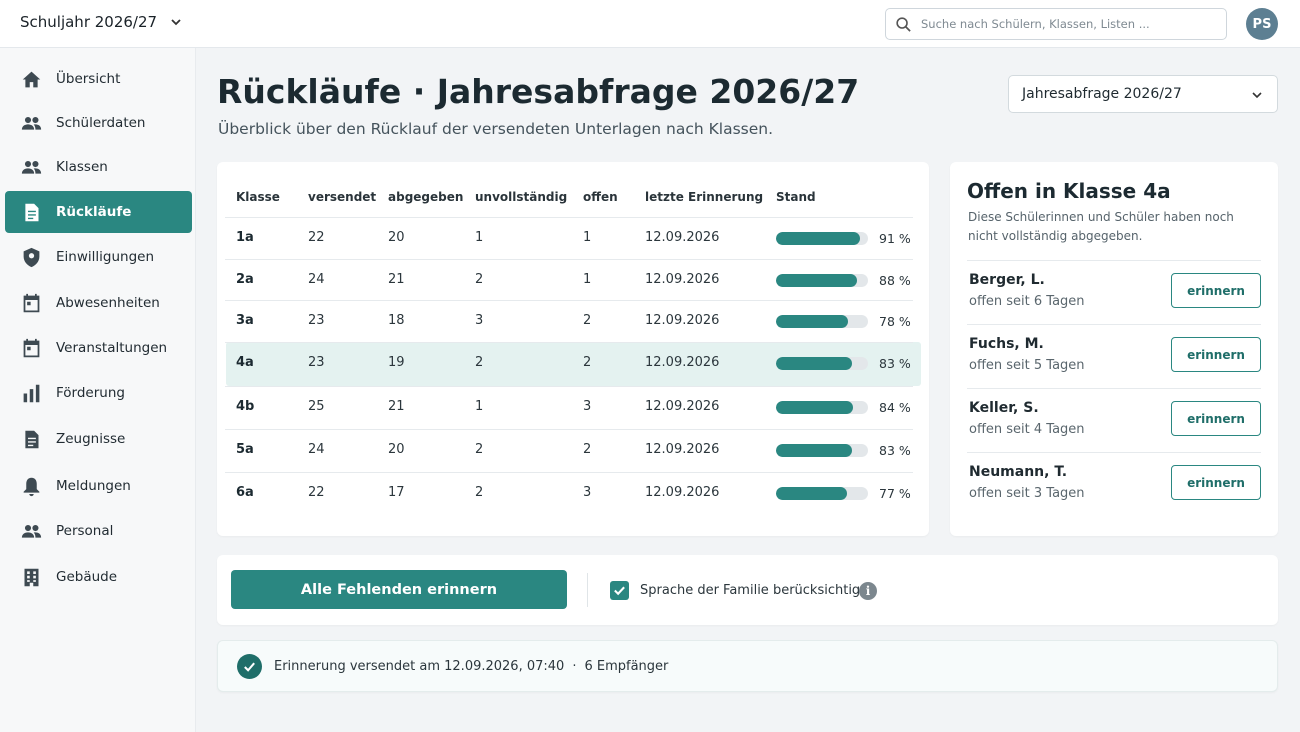 The image size is (1300, 732). Describe the element at coordinates (245, 237) in the screenshot. I see `cell-klasse: 1a` at that location.